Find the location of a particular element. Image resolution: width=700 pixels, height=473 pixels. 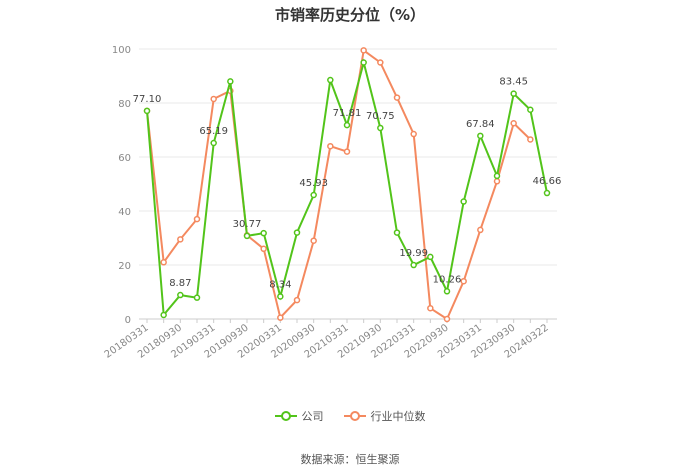

chart-title: 市销率历史分位（%） is located at coordinates (350, 15).